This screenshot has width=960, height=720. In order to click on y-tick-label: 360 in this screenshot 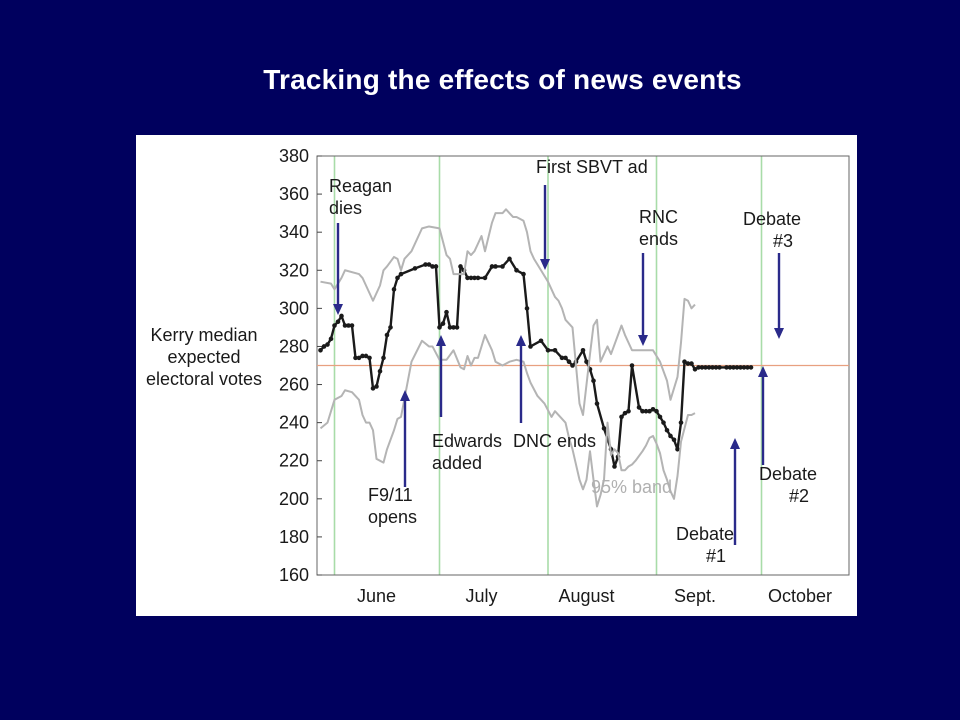, I will do `click(294, 194)`.